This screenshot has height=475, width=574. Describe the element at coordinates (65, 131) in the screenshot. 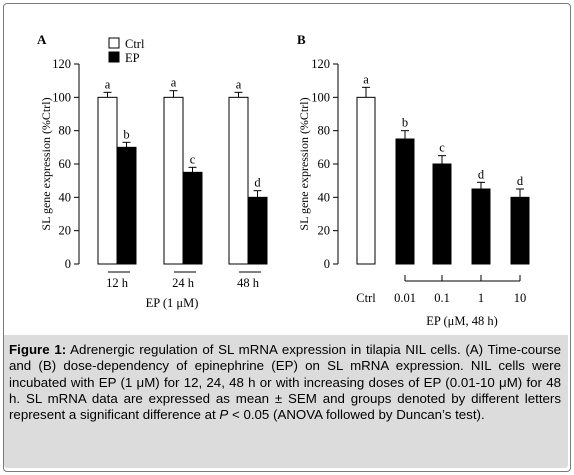

I see `panel-a-y-tick-label: 80` at that location.